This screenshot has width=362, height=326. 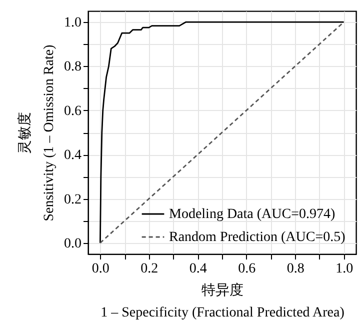 I want to click on y-tick-label: 1.0, so click(x=73, y=23).